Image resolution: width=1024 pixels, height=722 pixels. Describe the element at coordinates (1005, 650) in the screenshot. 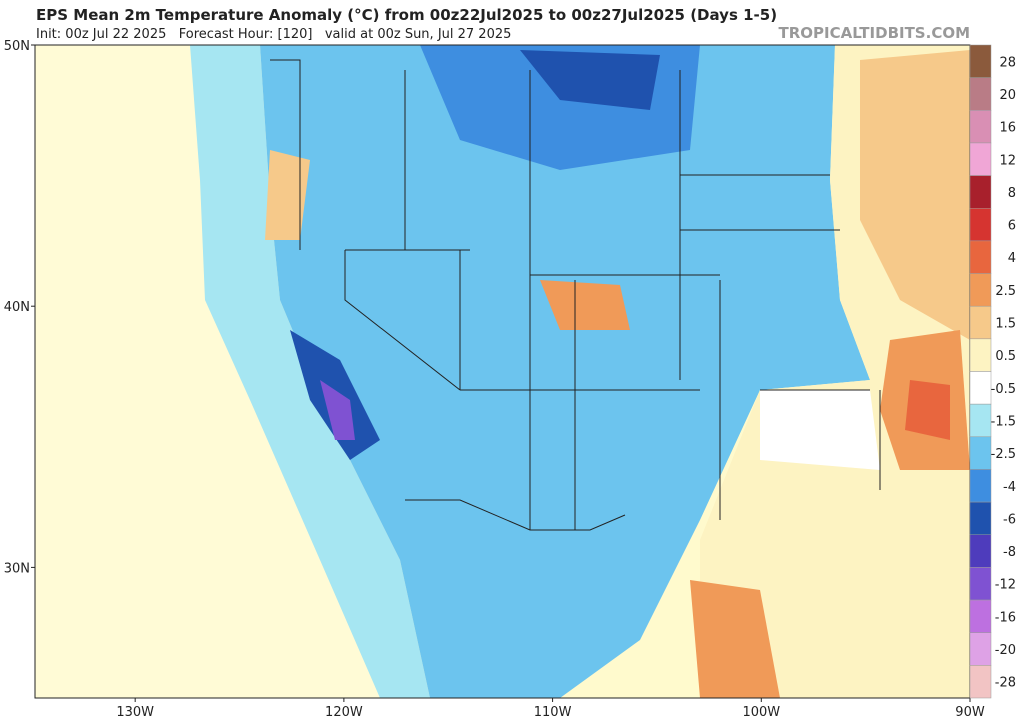

I see `colorbar-label: -20` at that location.